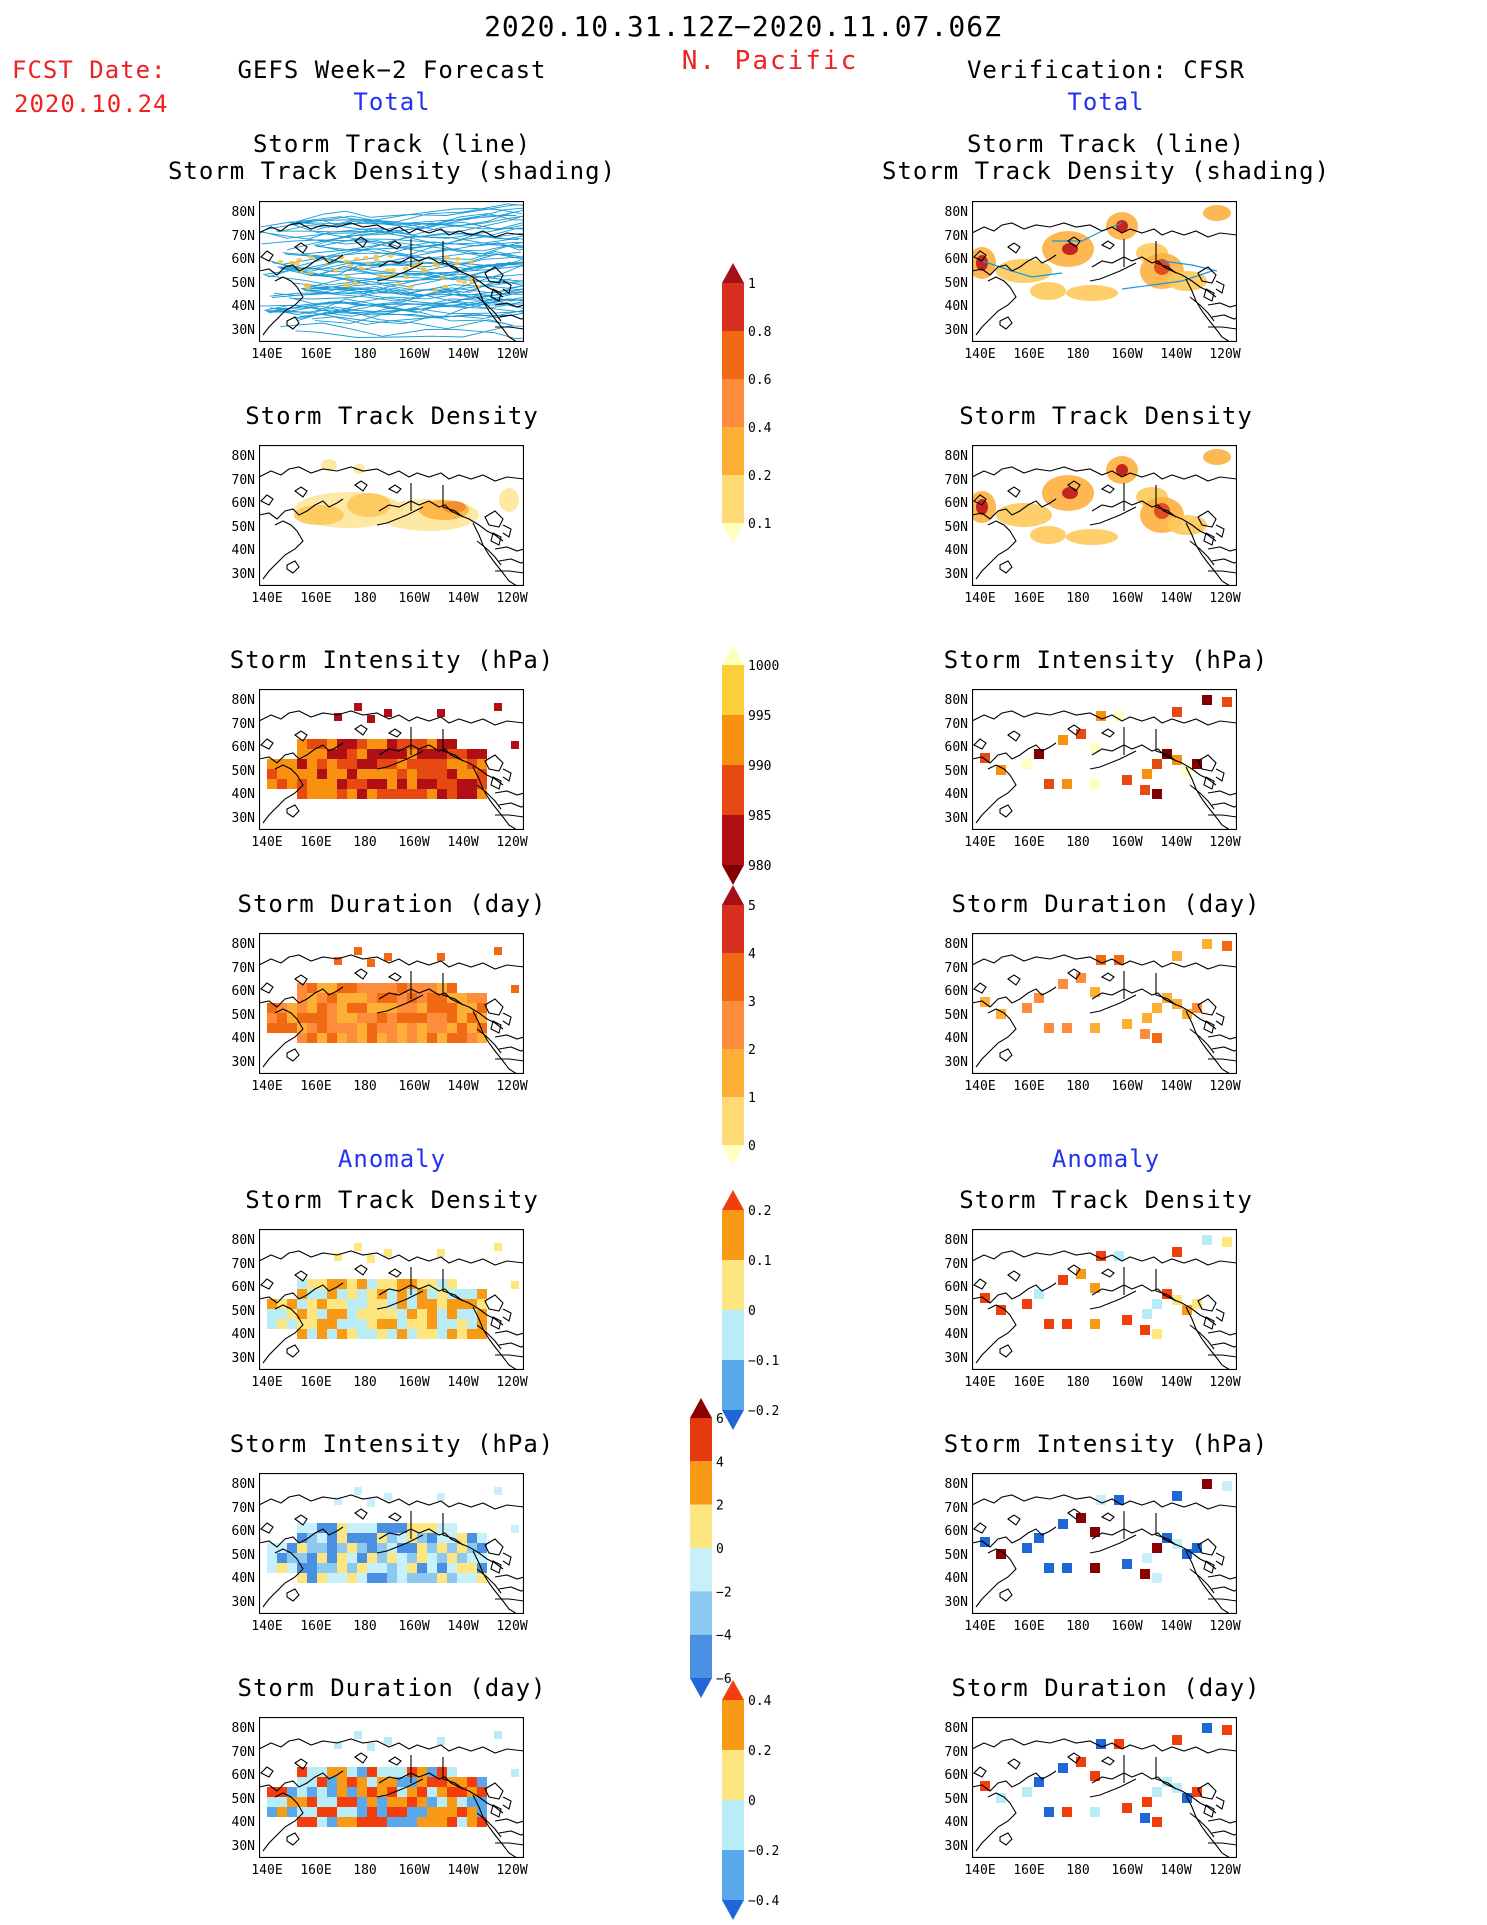 The height and width of the screenshot is (1925, 1487). Describe the element at coordinates (724, 1592) in the screenshot. I see `colorbar-label: −2` at that location.